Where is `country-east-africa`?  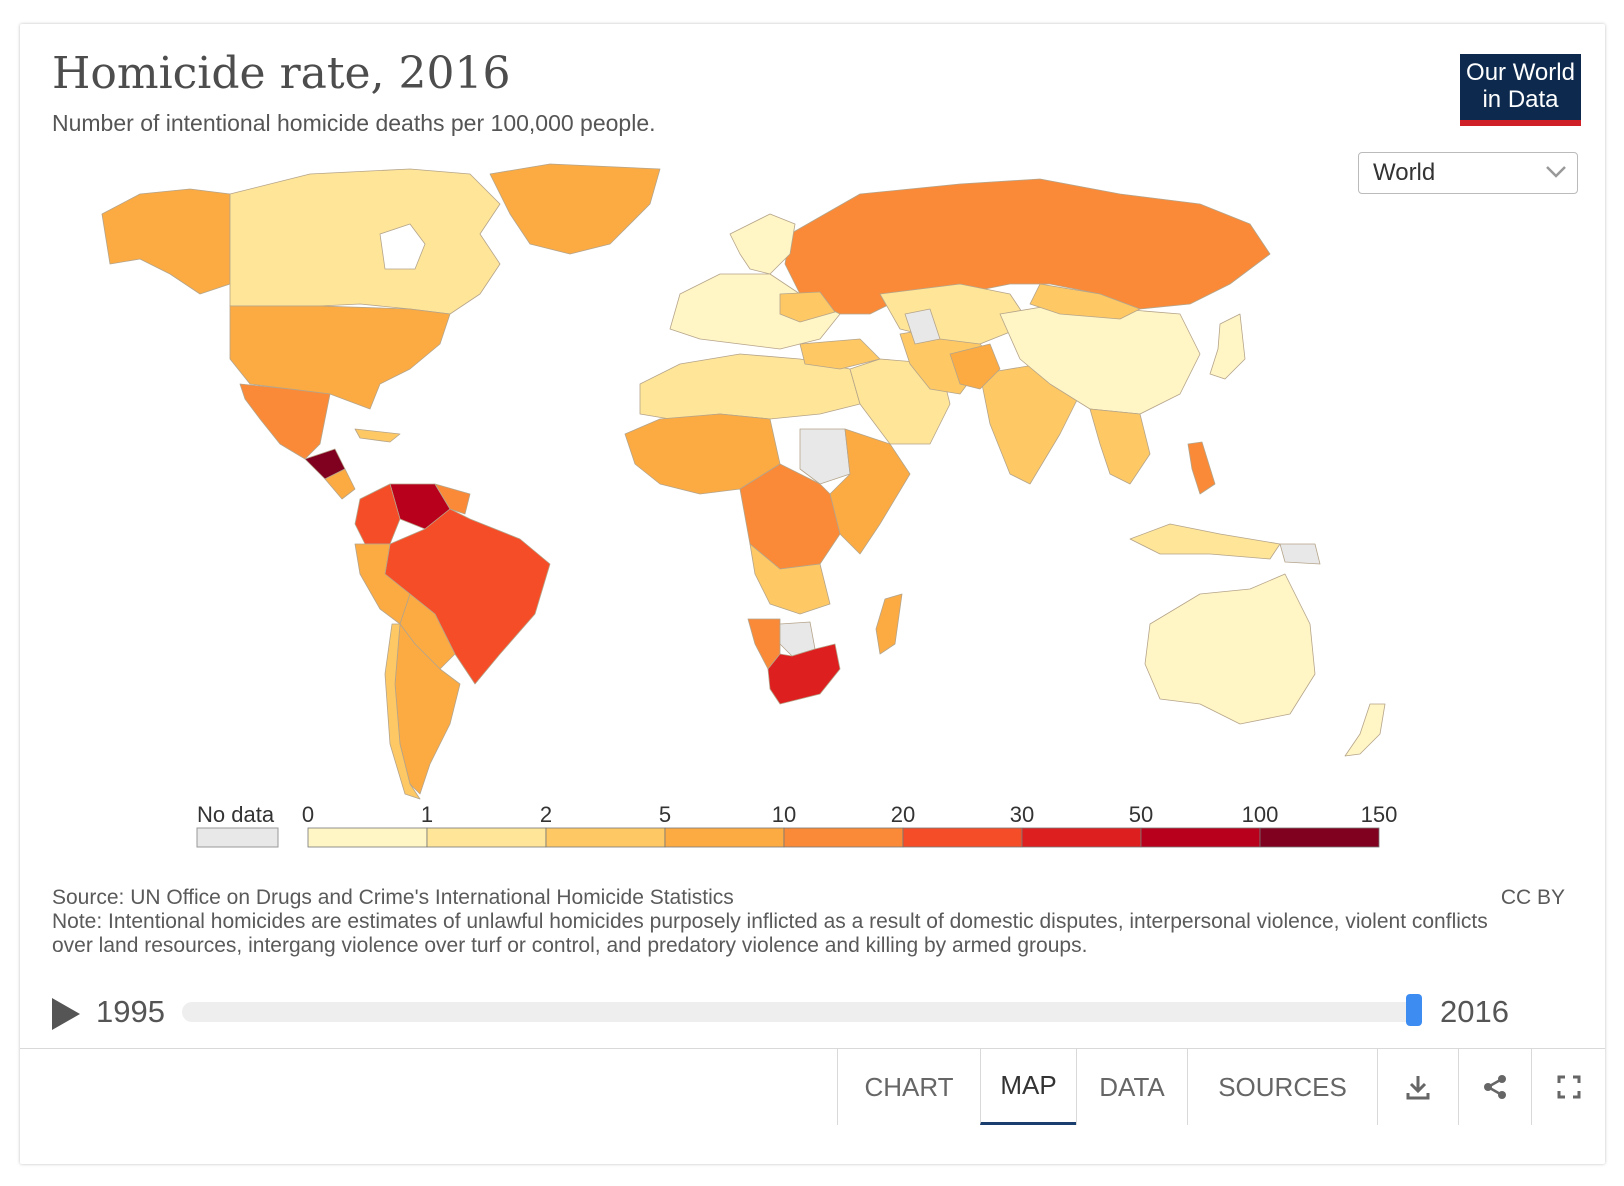
country-east-africa is located at coordinates (870, 491).